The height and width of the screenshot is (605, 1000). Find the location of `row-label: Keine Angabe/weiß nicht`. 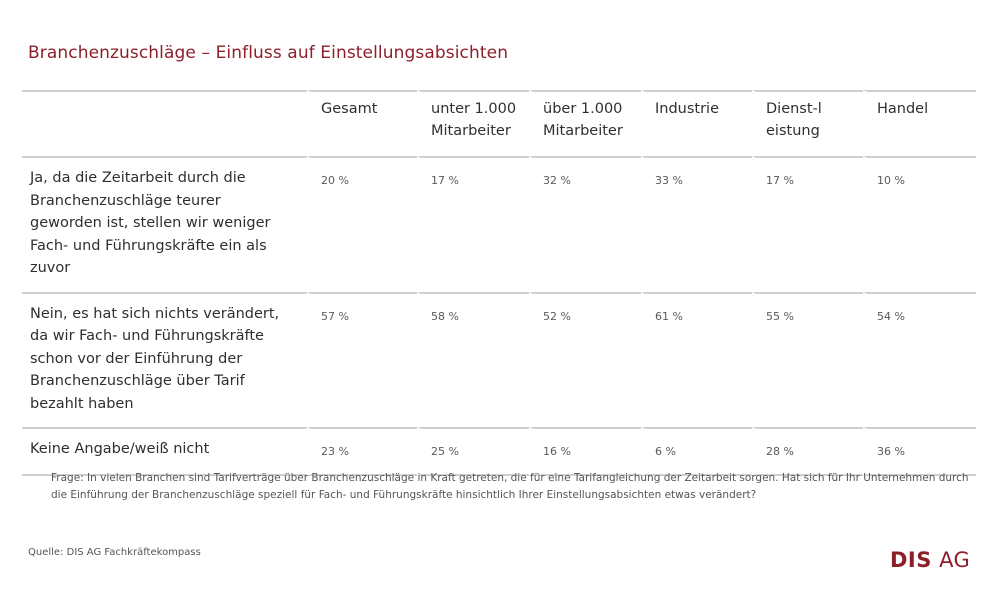

row-label: Keine Angabe/weiß nicht is located at coordinates (164, 451).